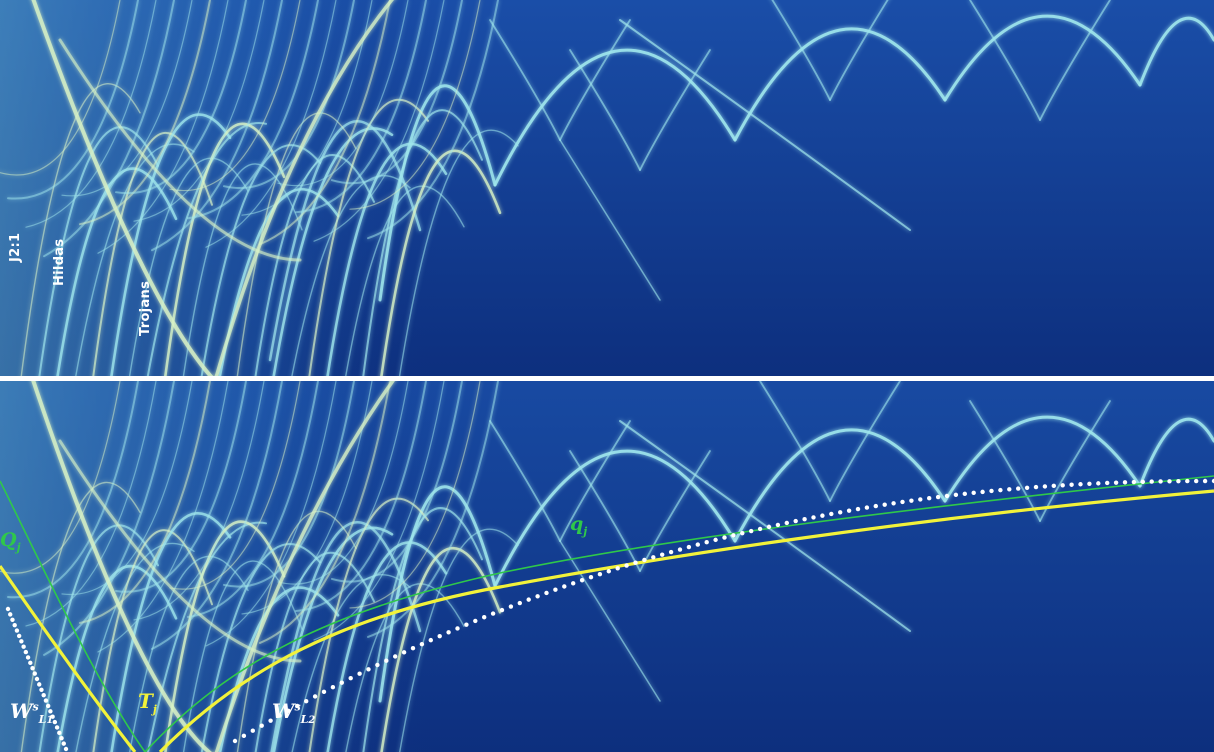 This screenshot has height=752, width=1214. Describe the element at coordinates (10, 541) in the screenshot. I see `label-Q: Qj` at that location.